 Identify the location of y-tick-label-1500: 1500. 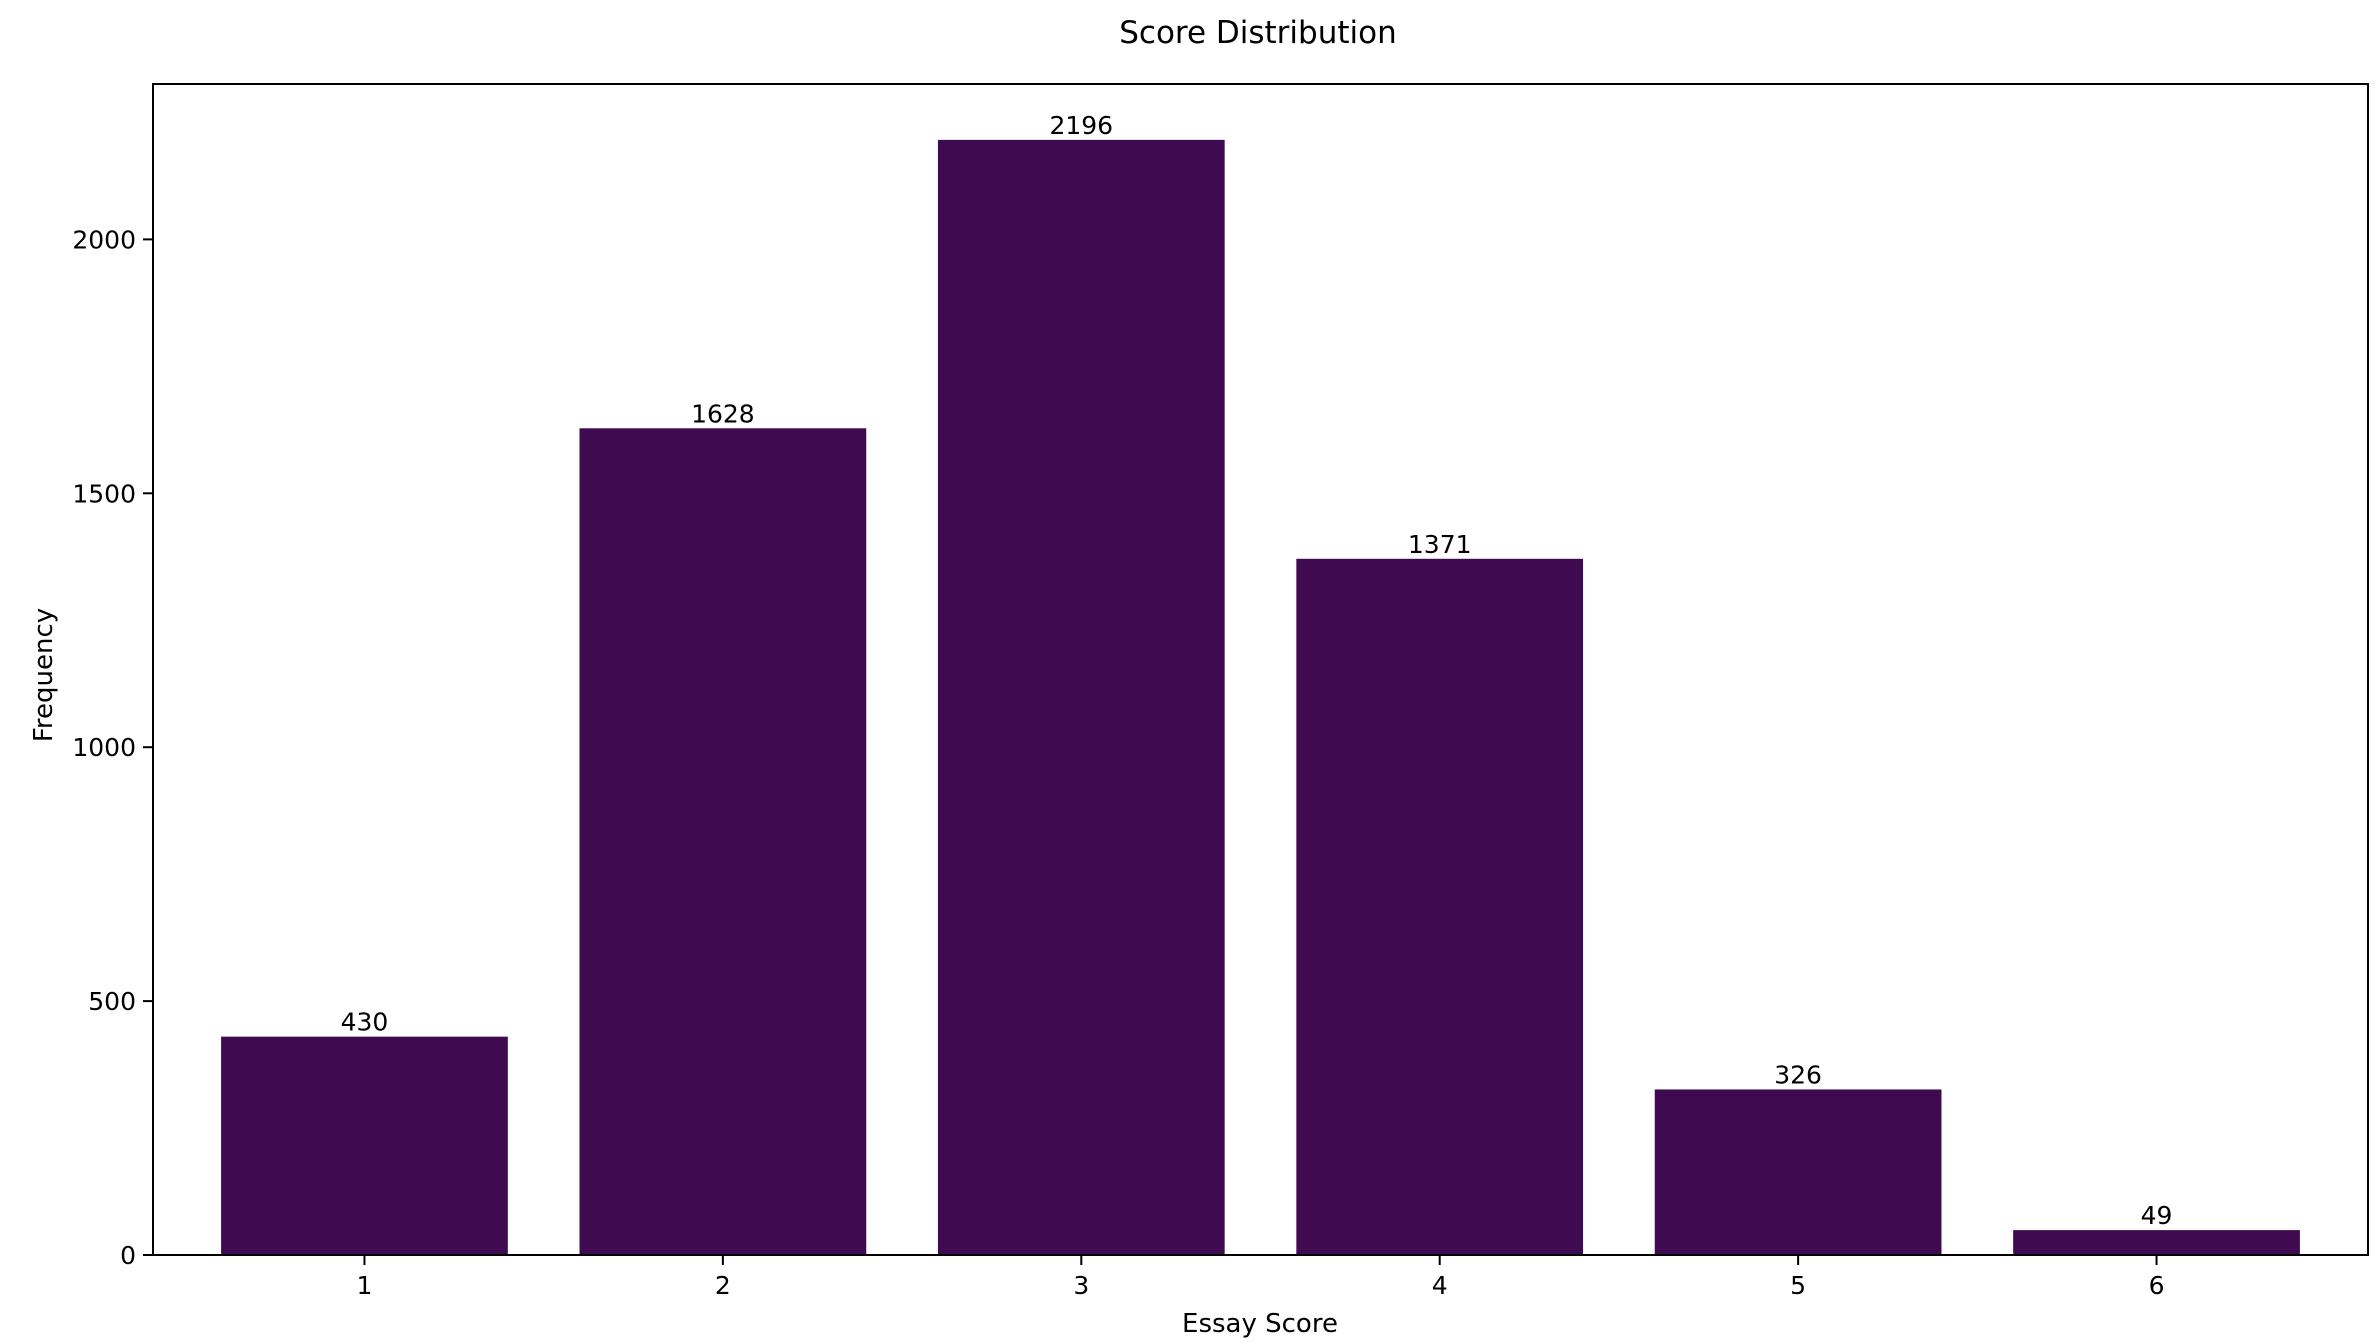
(104, 493).